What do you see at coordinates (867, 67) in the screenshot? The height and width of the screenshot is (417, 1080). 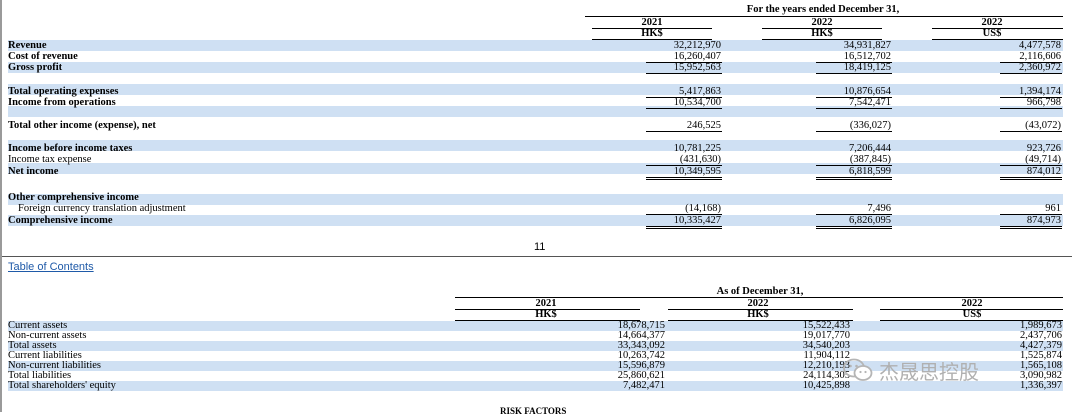 I see `cell: 18,419,125` at bounding box center [867, 67].